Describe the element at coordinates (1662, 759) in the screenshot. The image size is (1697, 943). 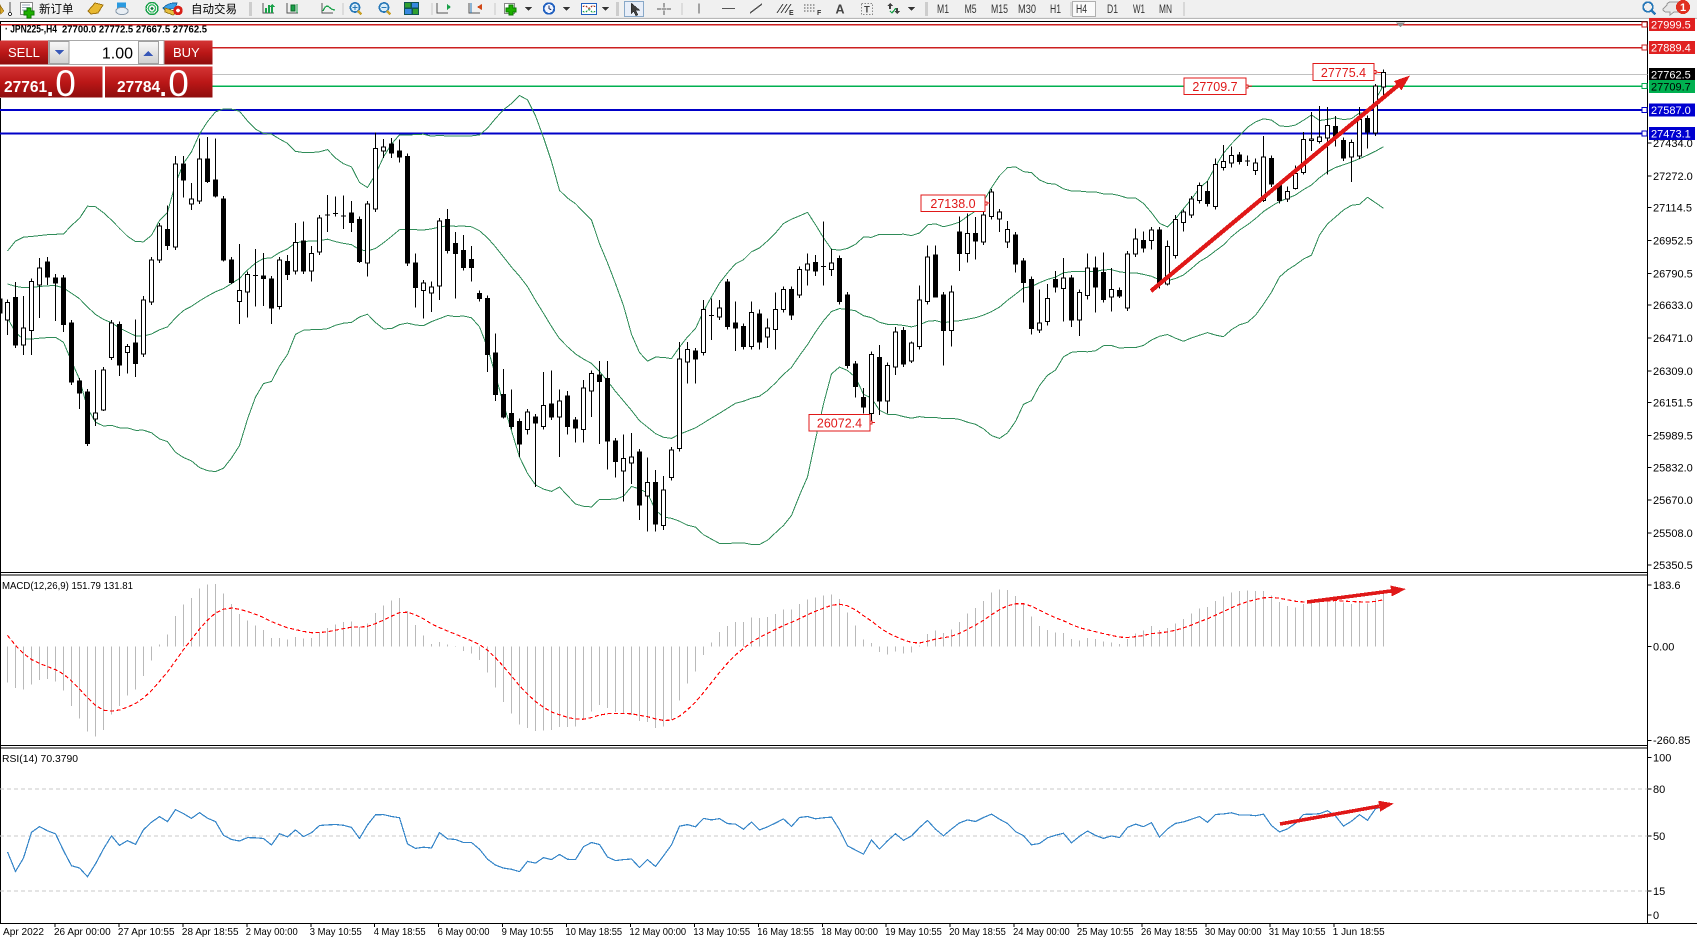
I see `svg-text: 100` at that location.